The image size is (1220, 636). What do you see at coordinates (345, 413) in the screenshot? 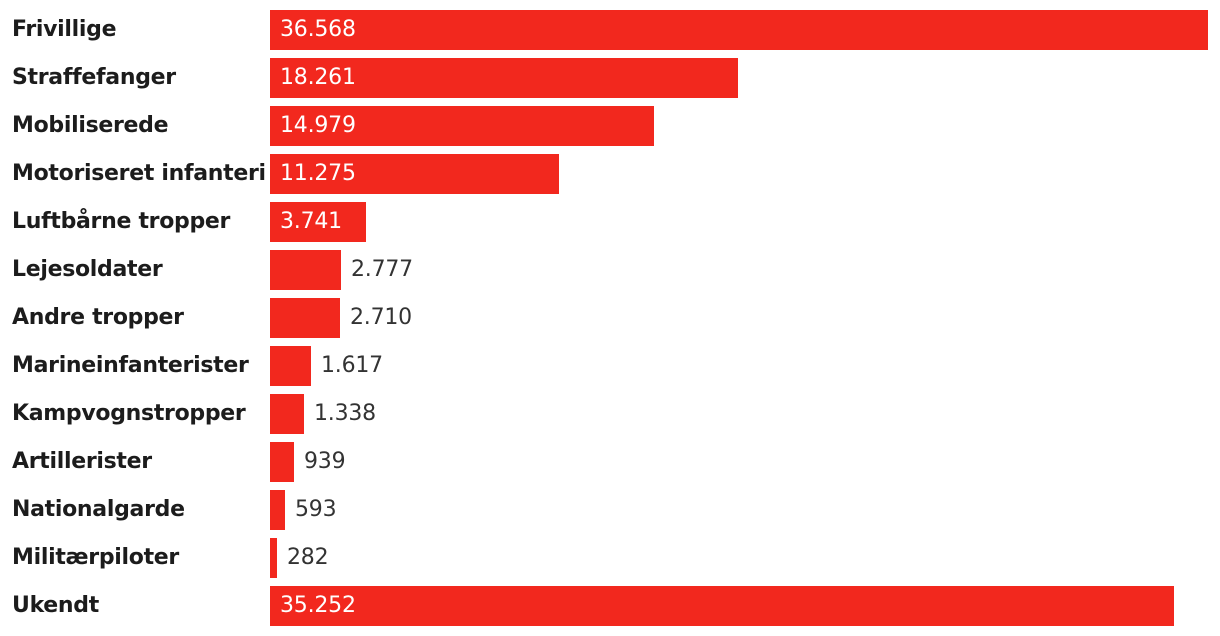
I see `value-label: 1.338` at bounding box center [345, 413].